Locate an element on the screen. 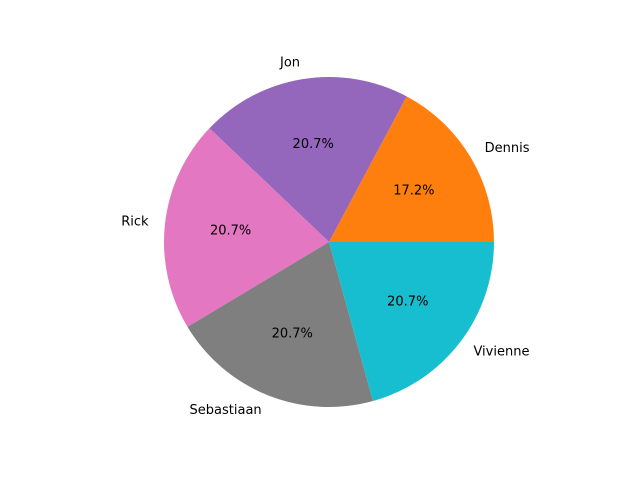  pie-slice-vivienne is located at coordinates (411, 322).